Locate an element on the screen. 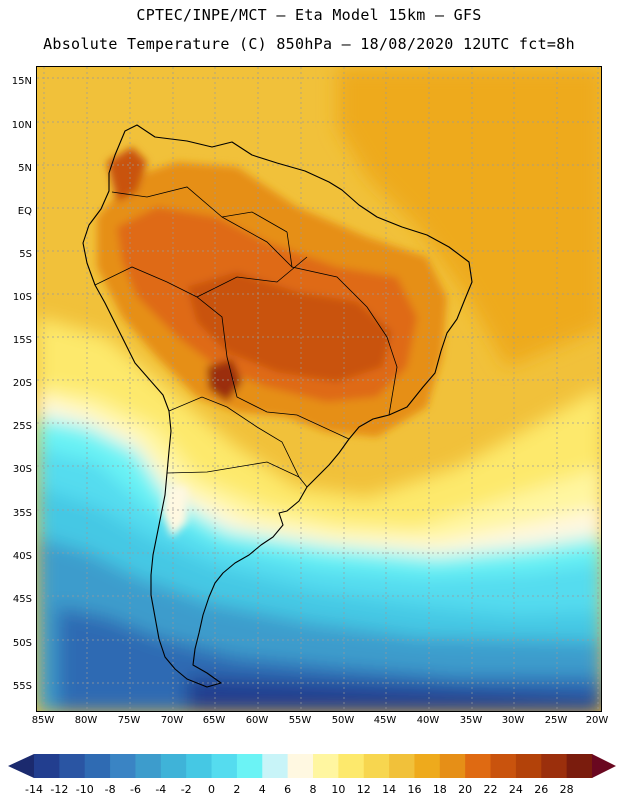 This screenshot has height=800, width=618. lon-label-35w: 35W is located at coordinates (471, 720).